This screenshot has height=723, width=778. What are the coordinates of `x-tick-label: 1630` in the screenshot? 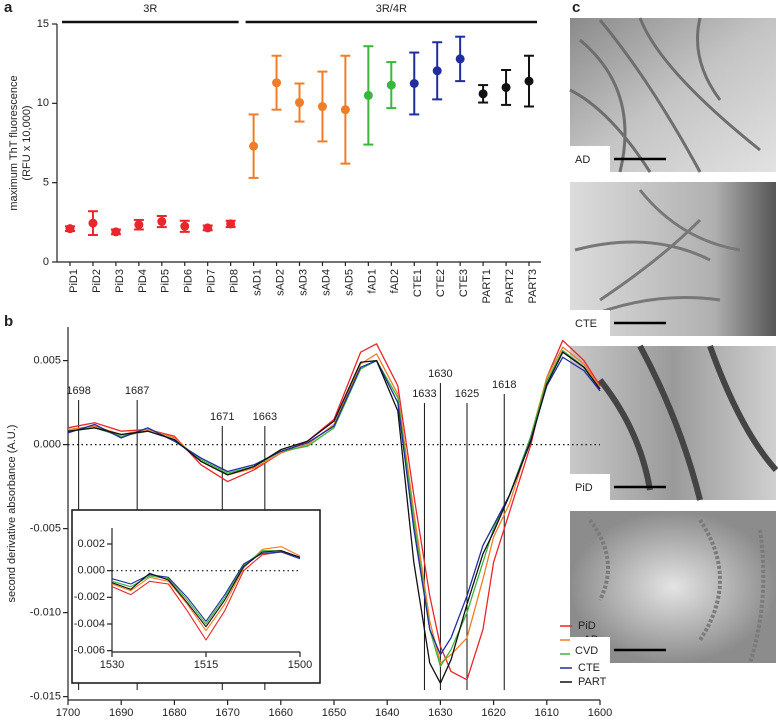 It's located at (440, 713).